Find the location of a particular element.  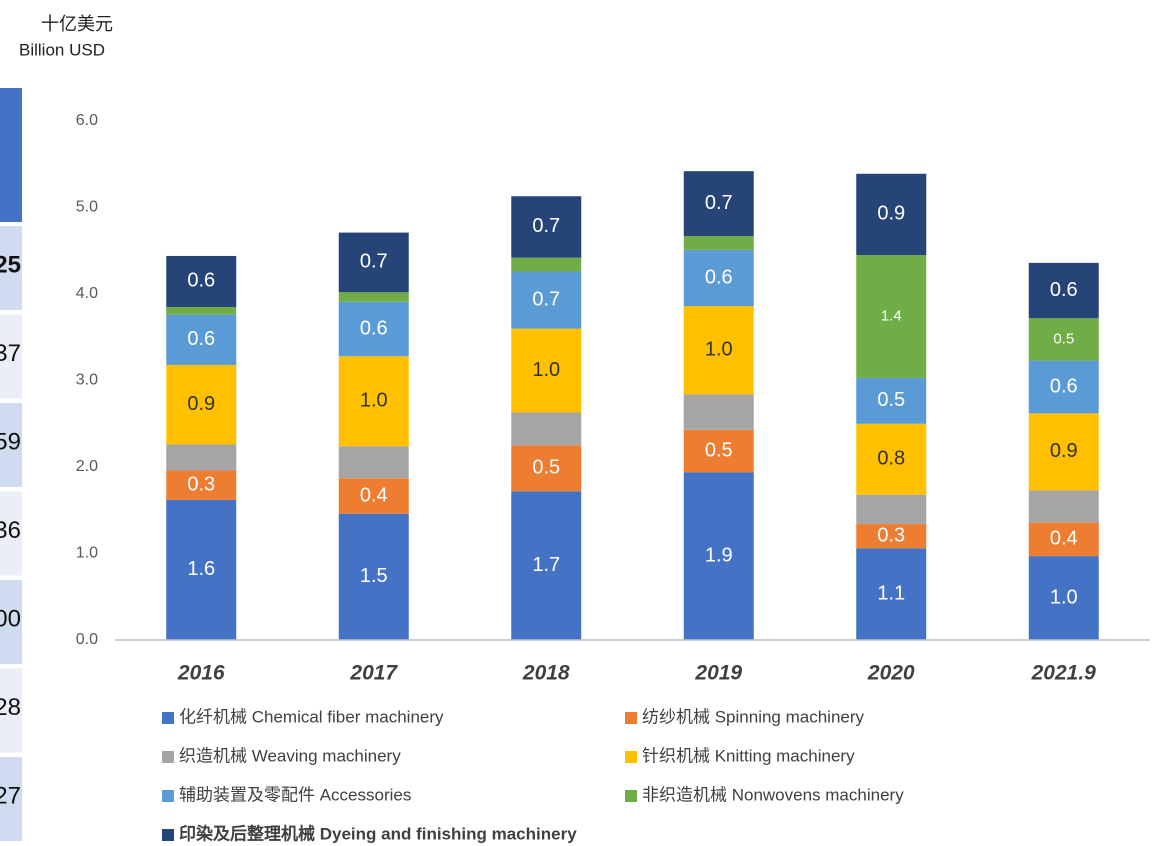

legend-label: 辅助装置及零配件 Accessories is located at coordinates (295, 794).